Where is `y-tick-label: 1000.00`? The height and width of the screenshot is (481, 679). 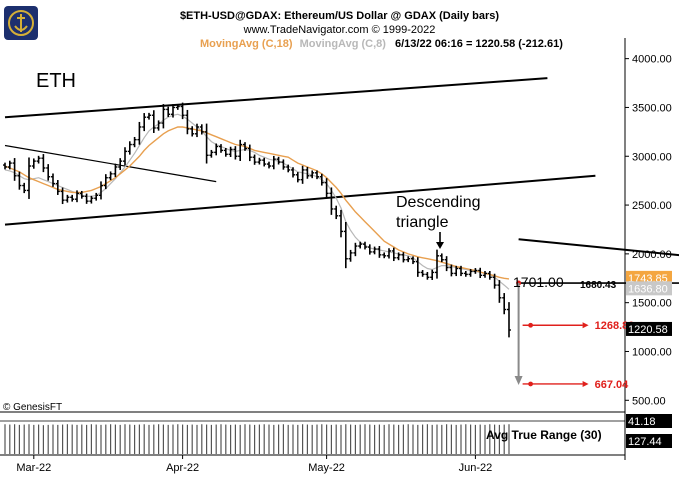
y-tick-label: 1000.00 is located at coordinates (652, 352).